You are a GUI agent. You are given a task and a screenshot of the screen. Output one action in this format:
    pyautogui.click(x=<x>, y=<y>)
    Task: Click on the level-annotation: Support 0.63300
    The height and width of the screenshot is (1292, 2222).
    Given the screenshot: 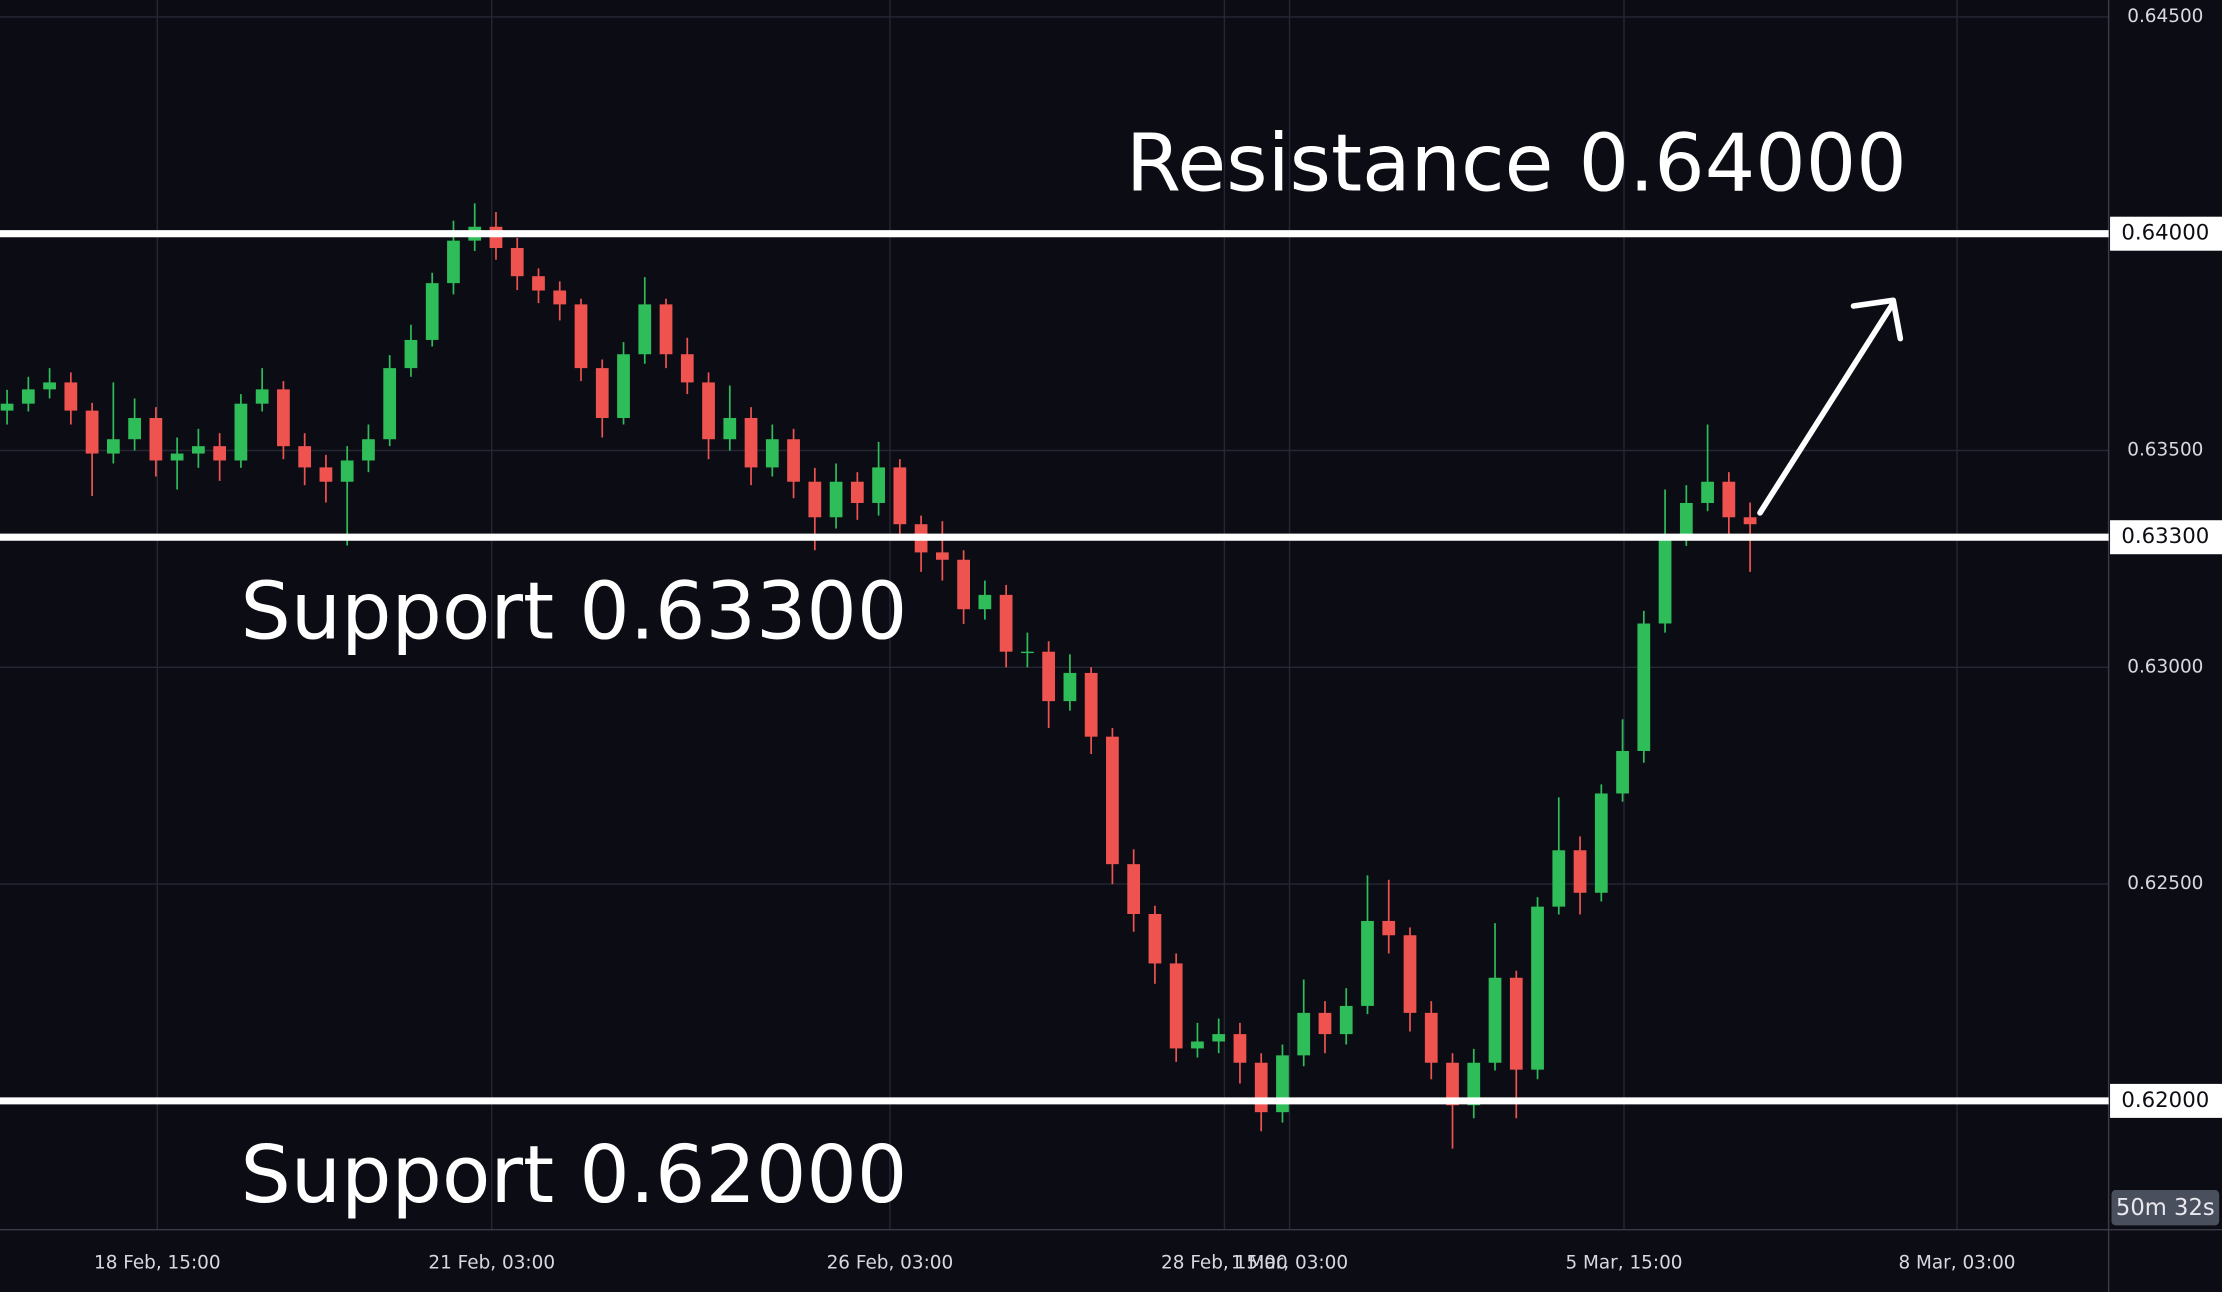 What is the action you would take?
    pyautogui.click(x=573, y=611)
    